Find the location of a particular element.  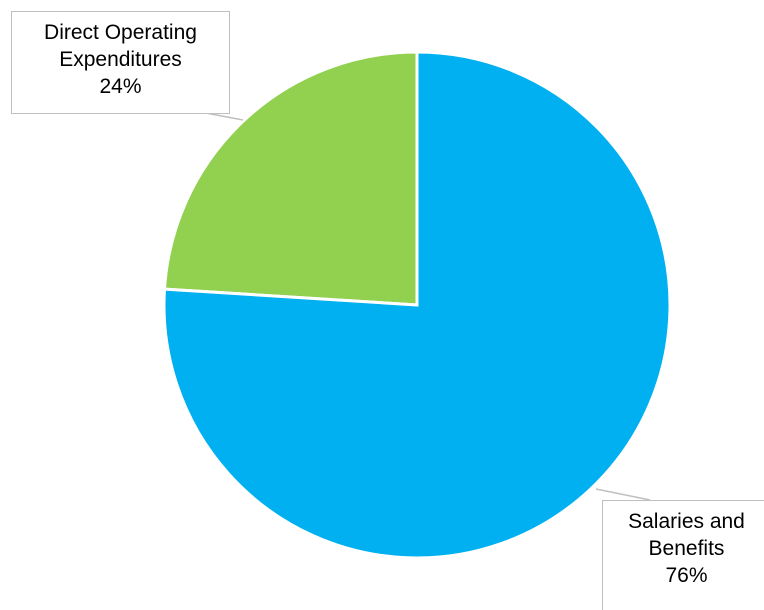

data-label-salaries-and-benefits-line-1: Salaries and is located at coordinates (686, 521).